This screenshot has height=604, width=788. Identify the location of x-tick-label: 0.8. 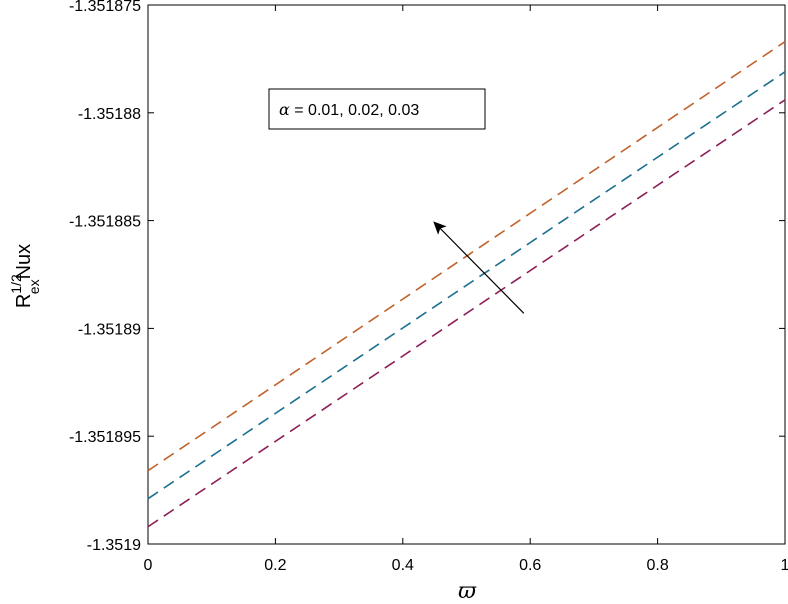
(657, 565).